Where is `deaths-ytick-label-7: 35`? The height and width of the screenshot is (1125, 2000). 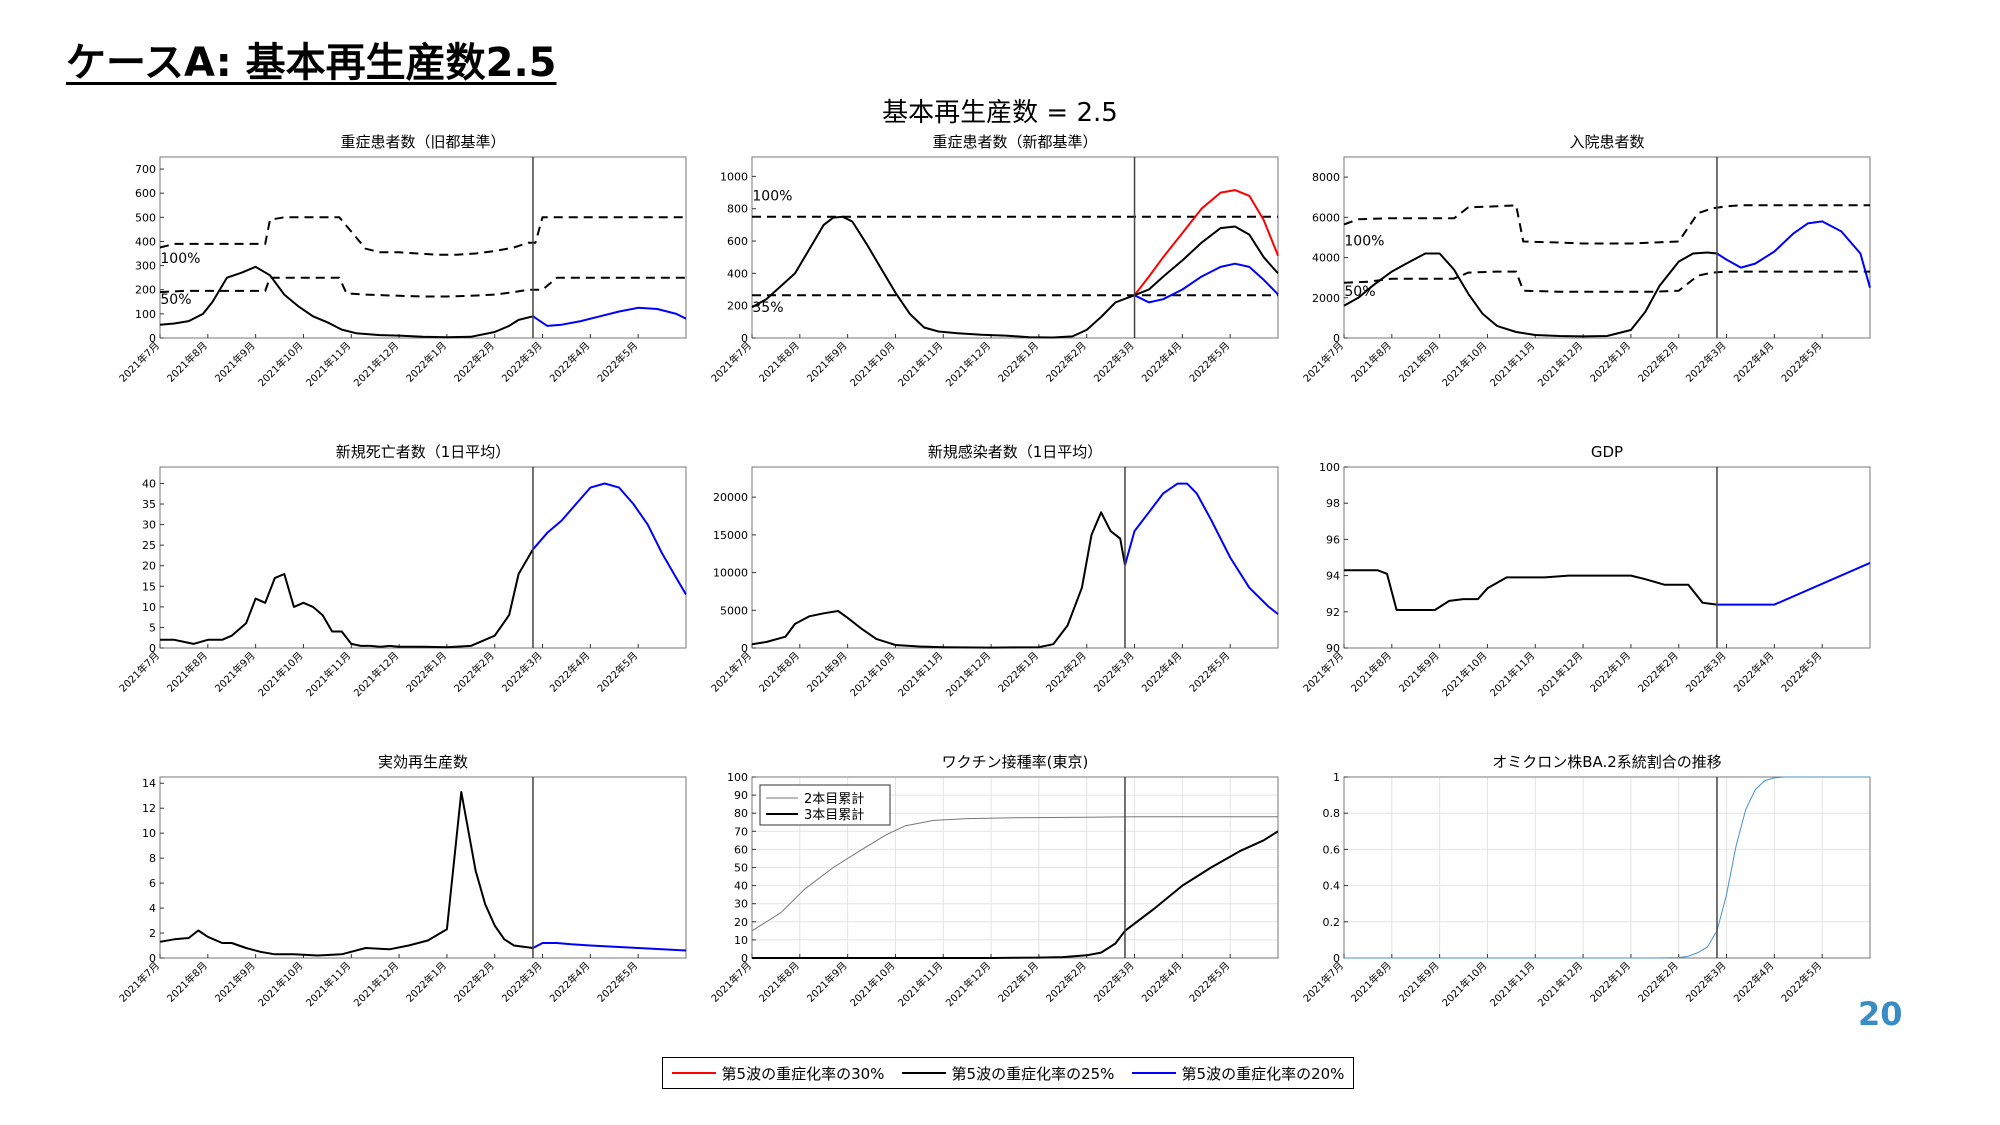 deaths-ytick-label-7: 35 is located at coordinates (149, 504).